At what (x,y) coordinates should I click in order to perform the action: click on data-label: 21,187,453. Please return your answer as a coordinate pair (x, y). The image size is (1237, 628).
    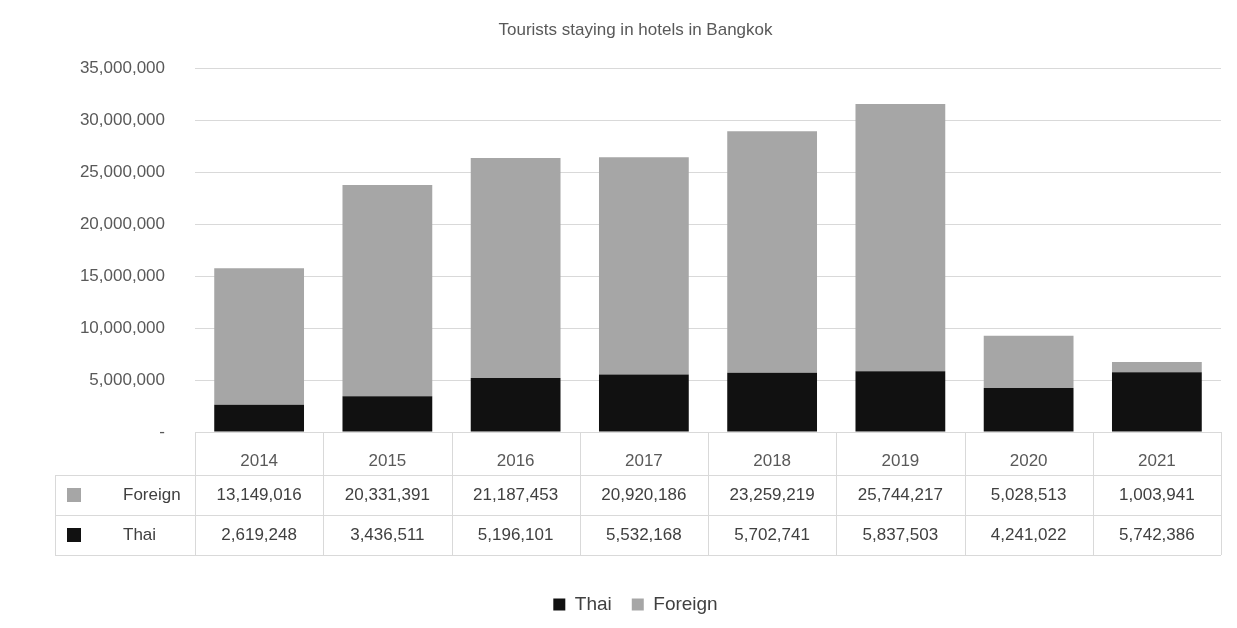
    Looking at the image, I should click on (516, 495).